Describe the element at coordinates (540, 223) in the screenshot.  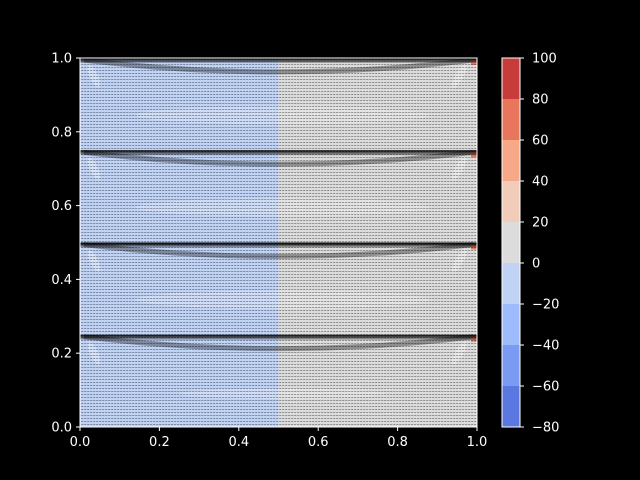
I see `colorbar-tick-label: 20` at that location.